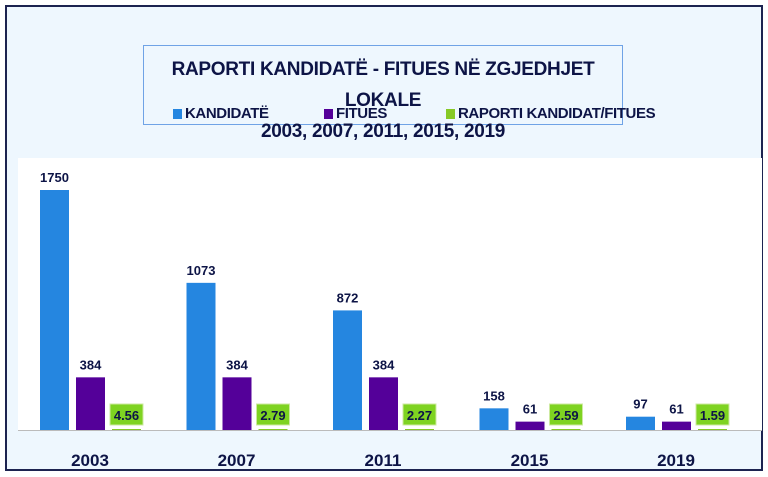 The height and width of the screenshot is (477, 768). Describe the element at coordinates (54, 177) in the screenshot. I see `data-label: 1750` at that location.